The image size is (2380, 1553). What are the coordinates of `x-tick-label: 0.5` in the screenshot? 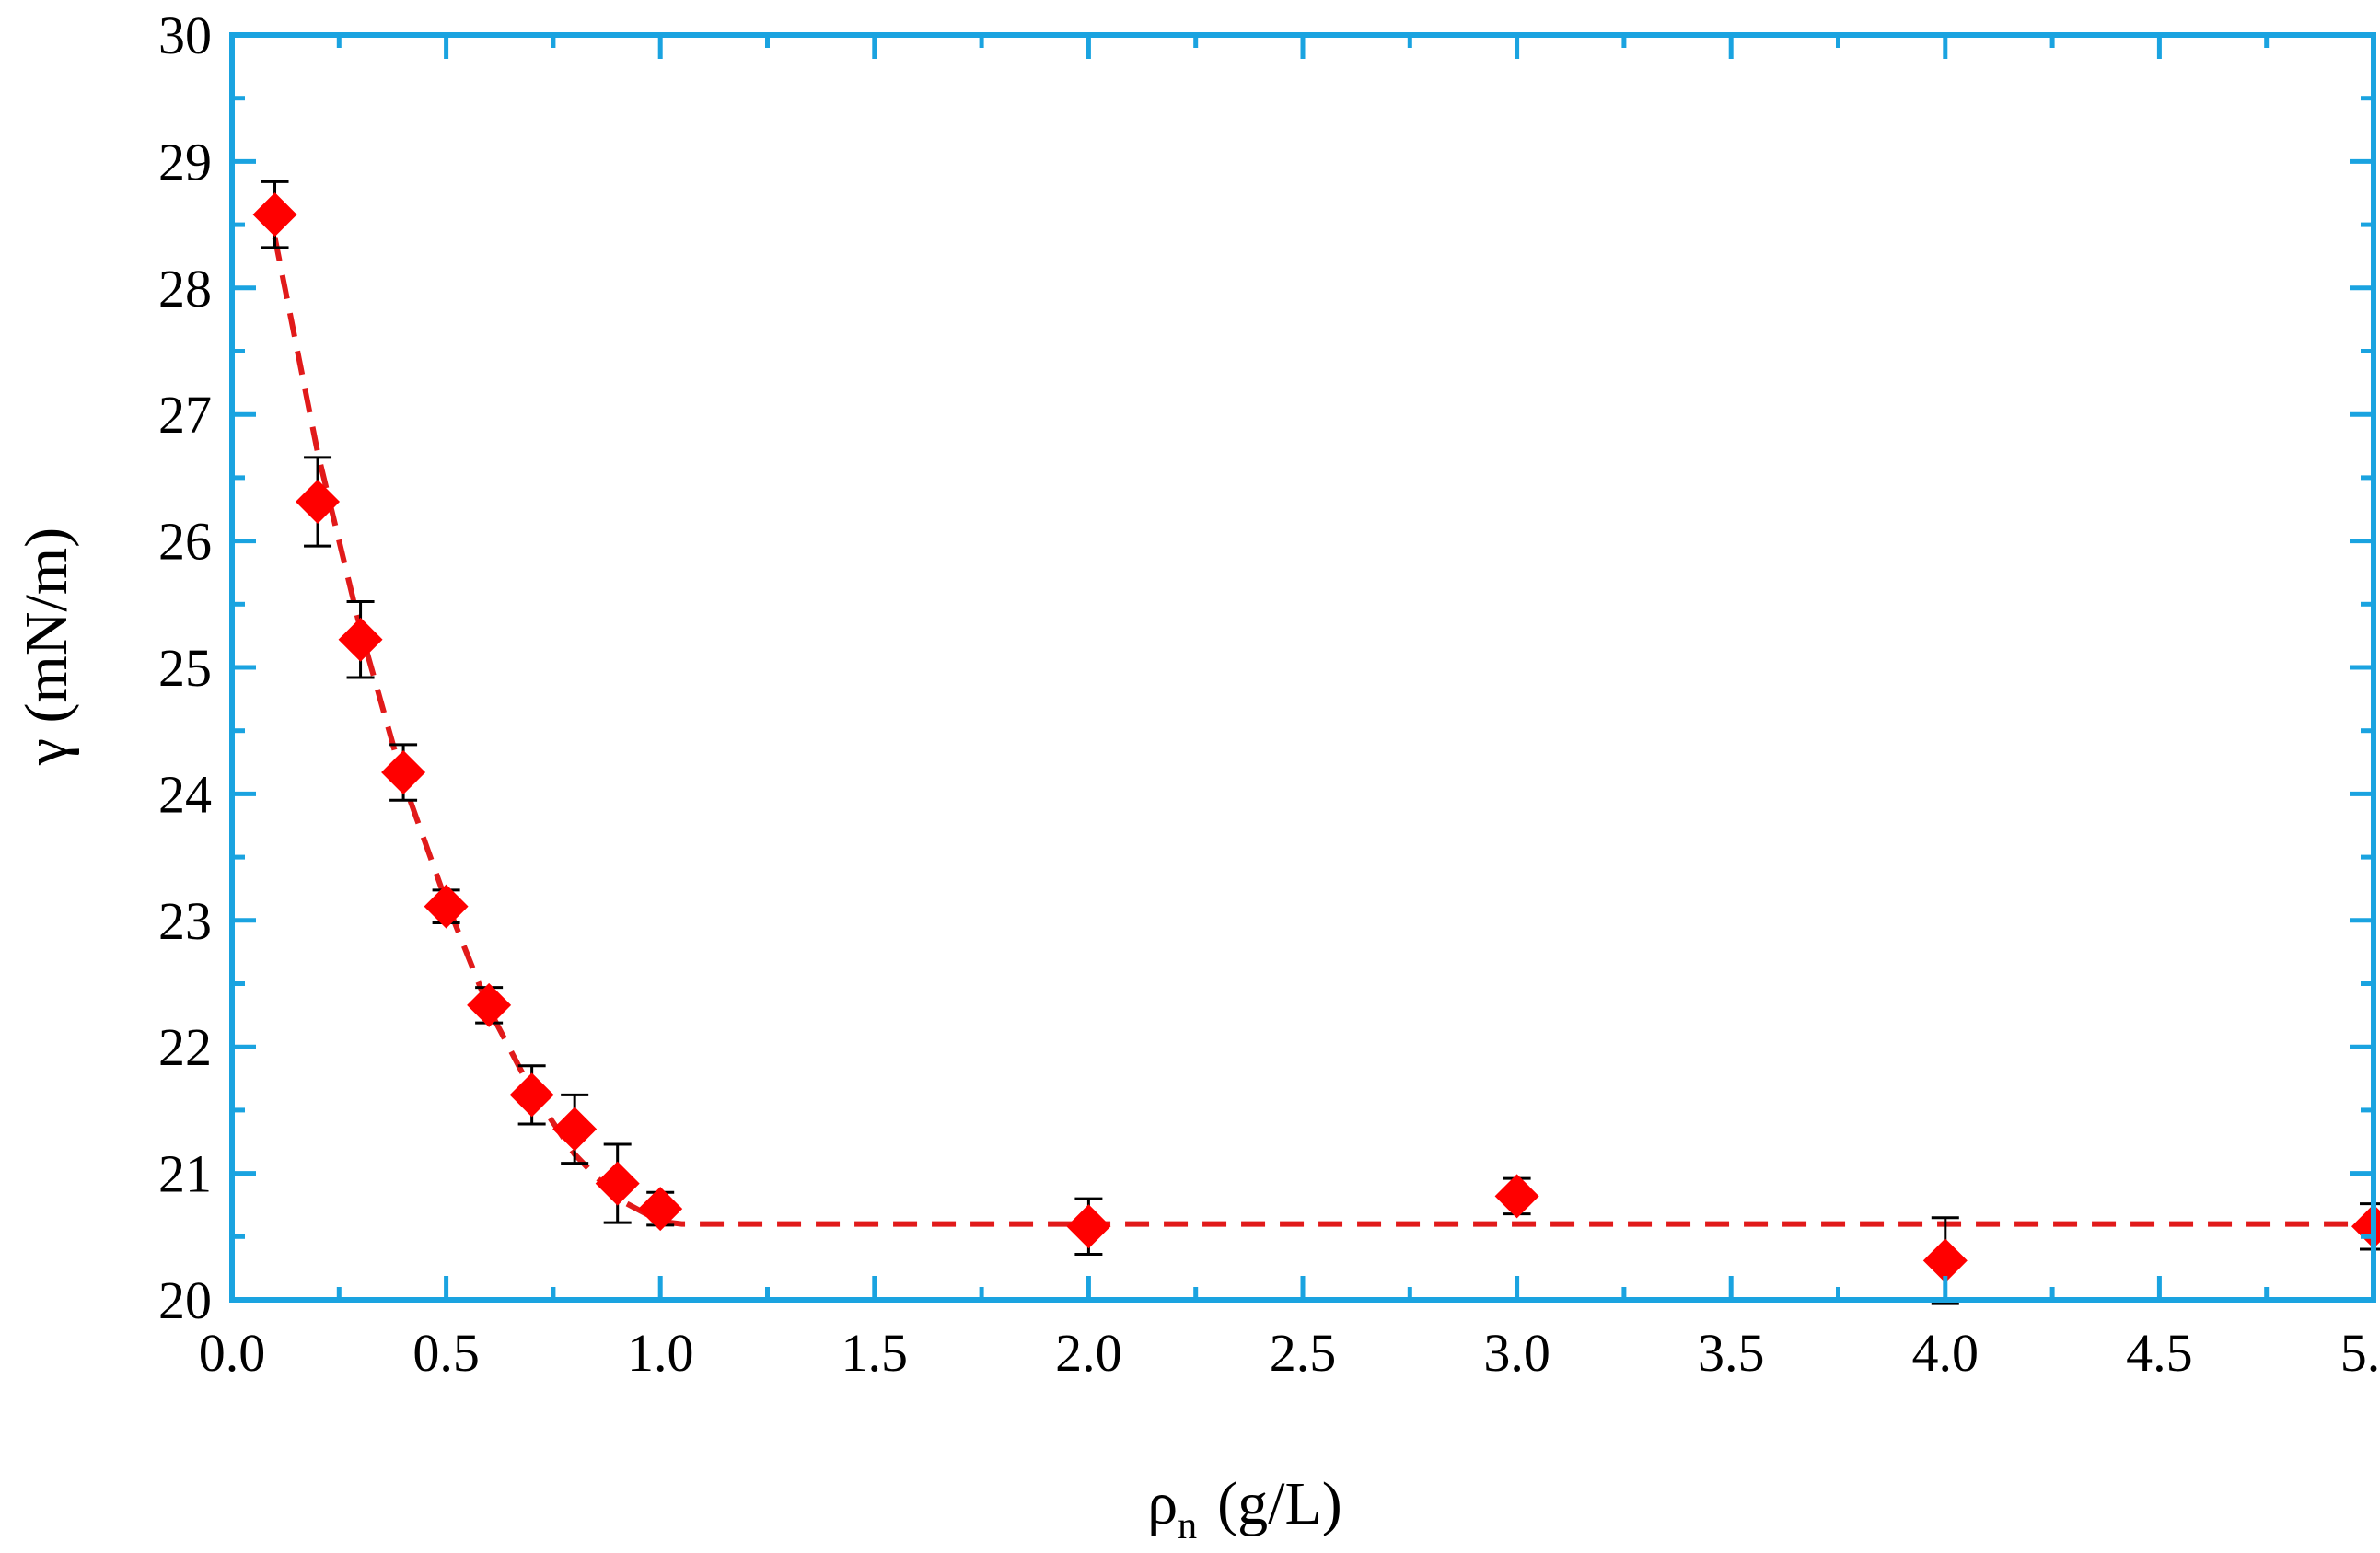 It's located at (446, 1353).